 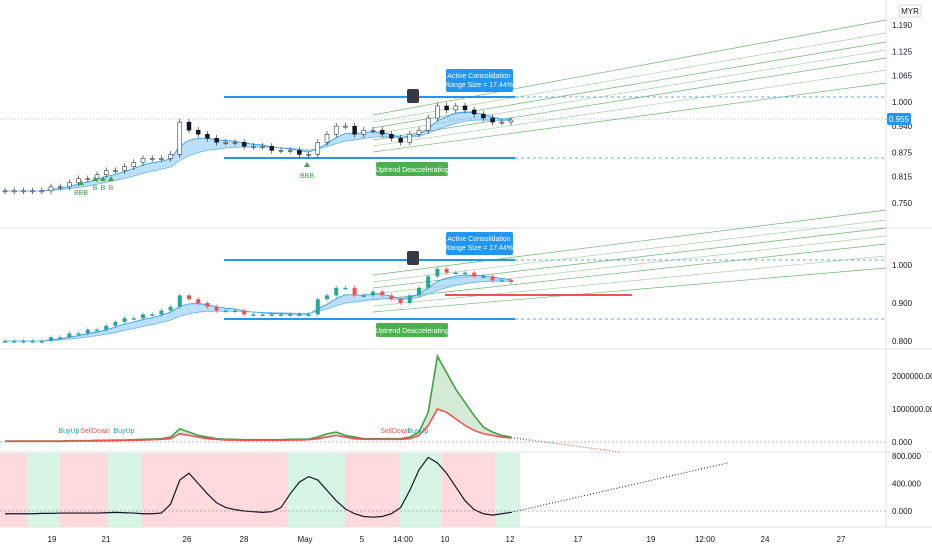 What do you see at coordinates (912, 409) in the screenshot?
I see `price-tick-label: 1000000.000` at bounding box center [912, 409].